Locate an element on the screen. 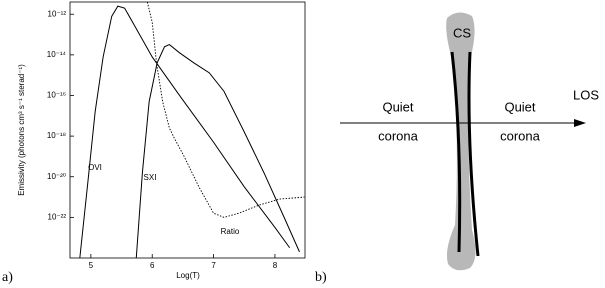  y-tick-label: 10⁻¹⁴ is located at coordinates (57, 54).